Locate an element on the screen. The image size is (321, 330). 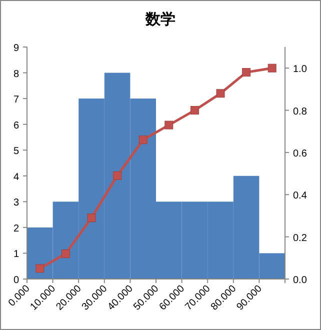
y-tick-label: 7 is located at coordinates (16, 100).